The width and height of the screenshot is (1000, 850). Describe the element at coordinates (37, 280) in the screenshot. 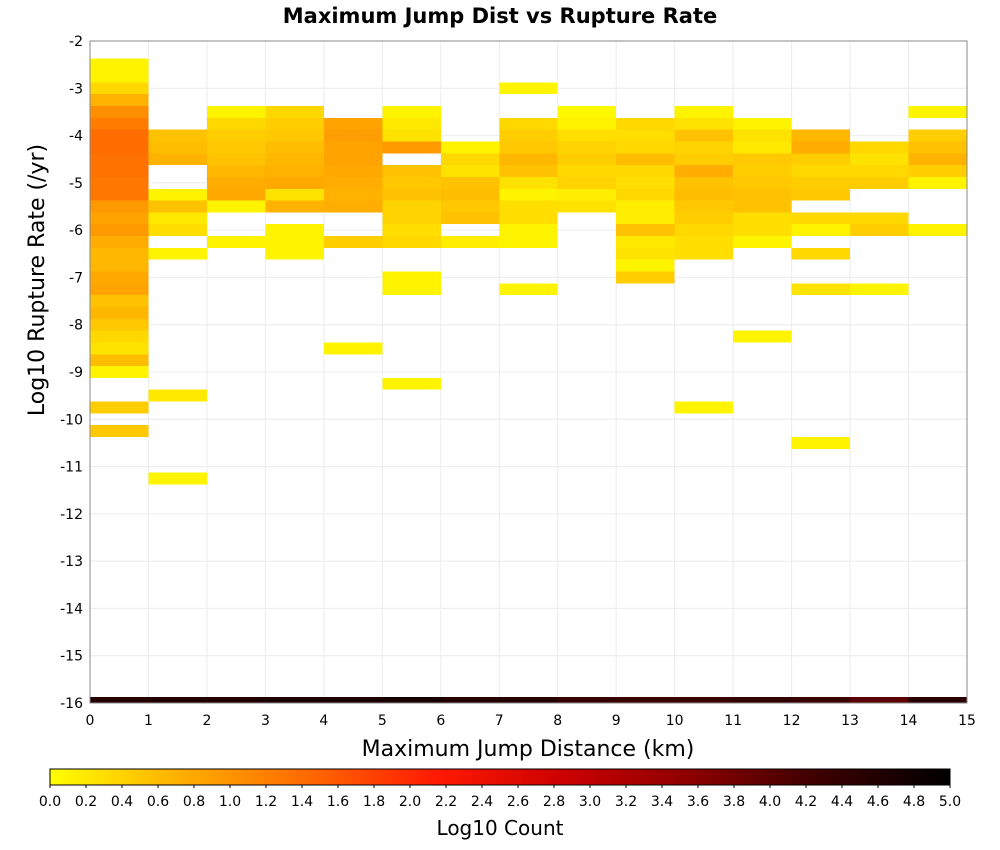

I see `y-axis-label: Log10 Rupture Rate (/yr)` at that location.